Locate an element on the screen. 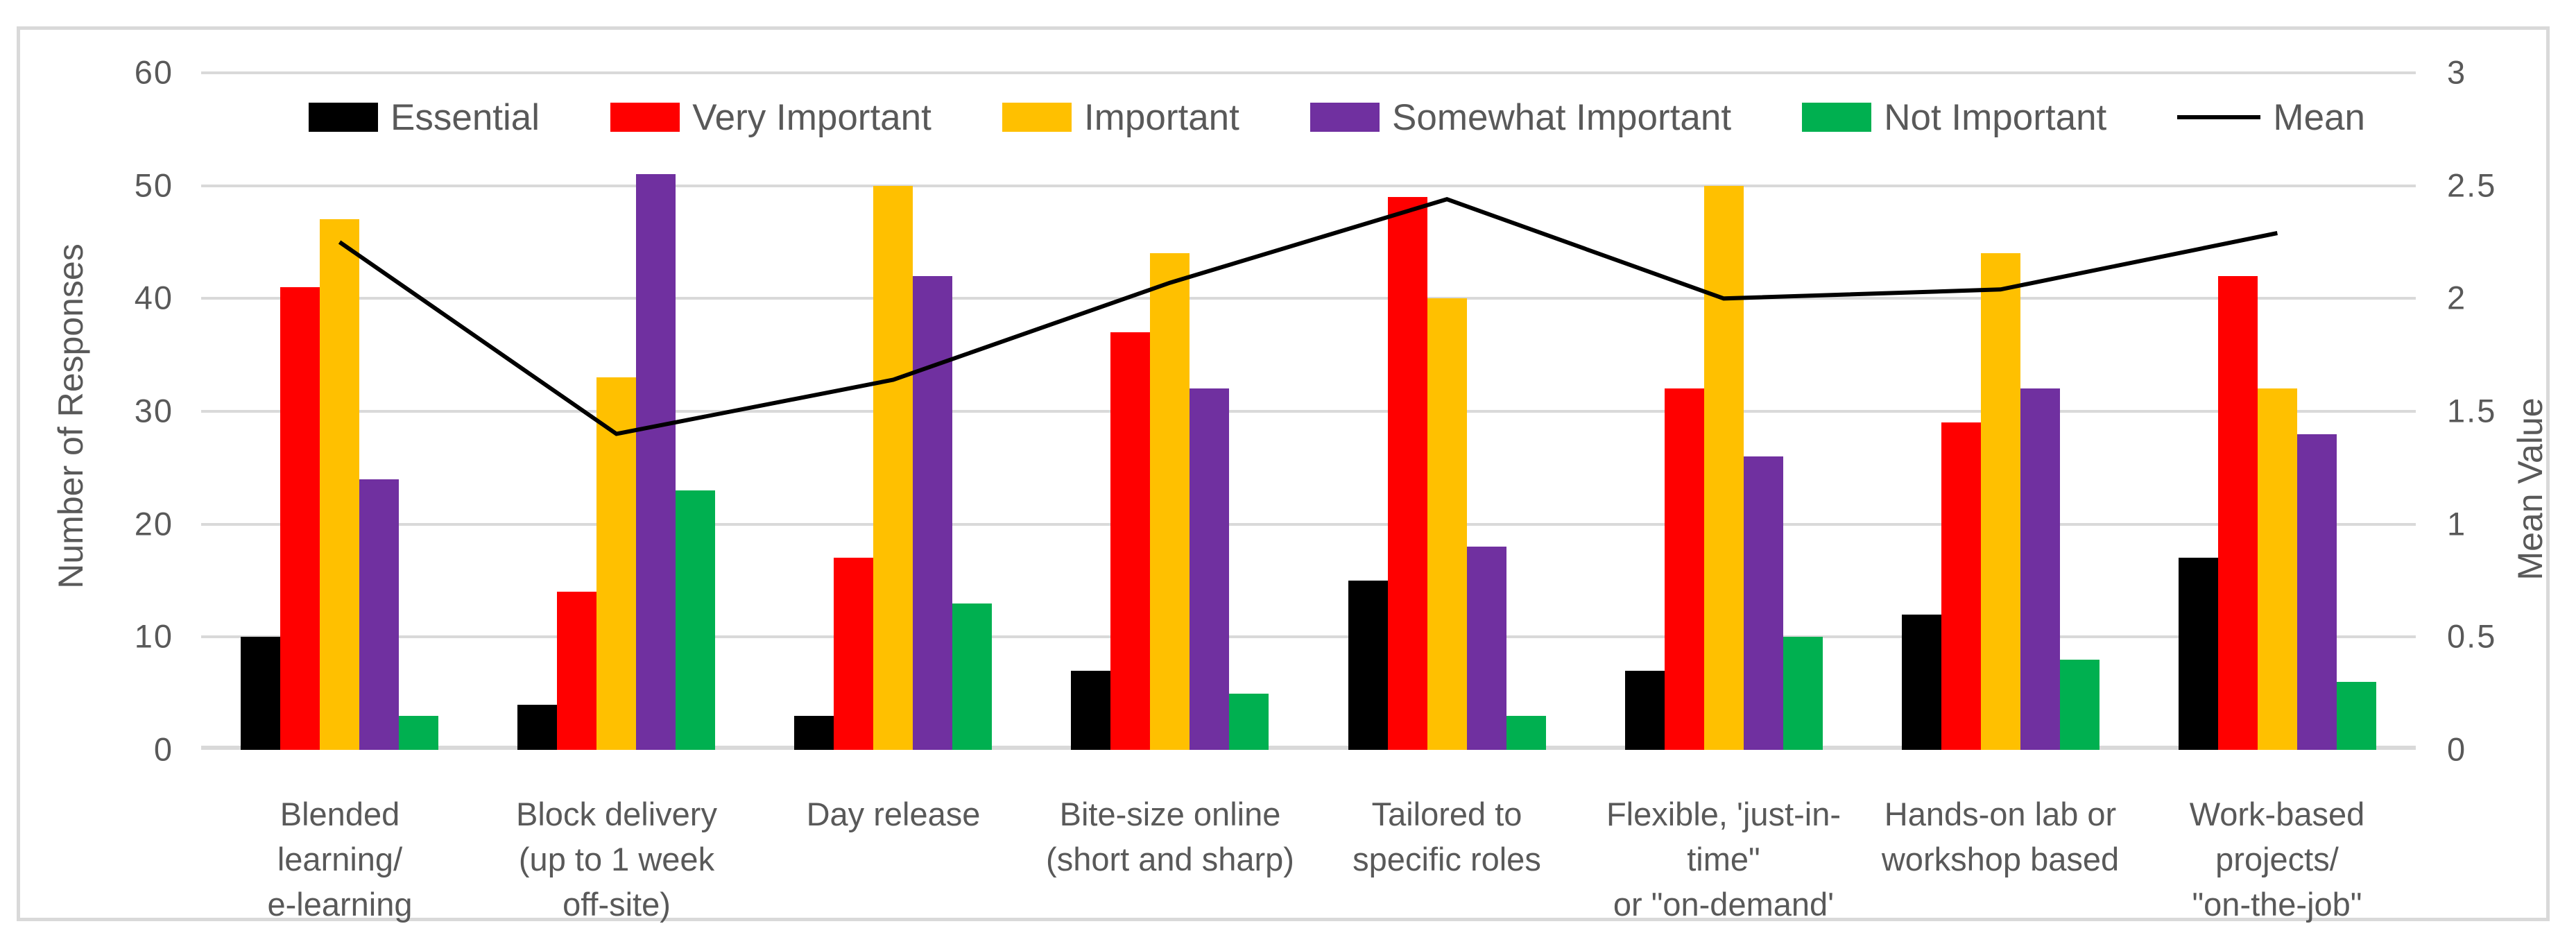  left-axis-tick-0: 0 is located at coordinates (163, 749).